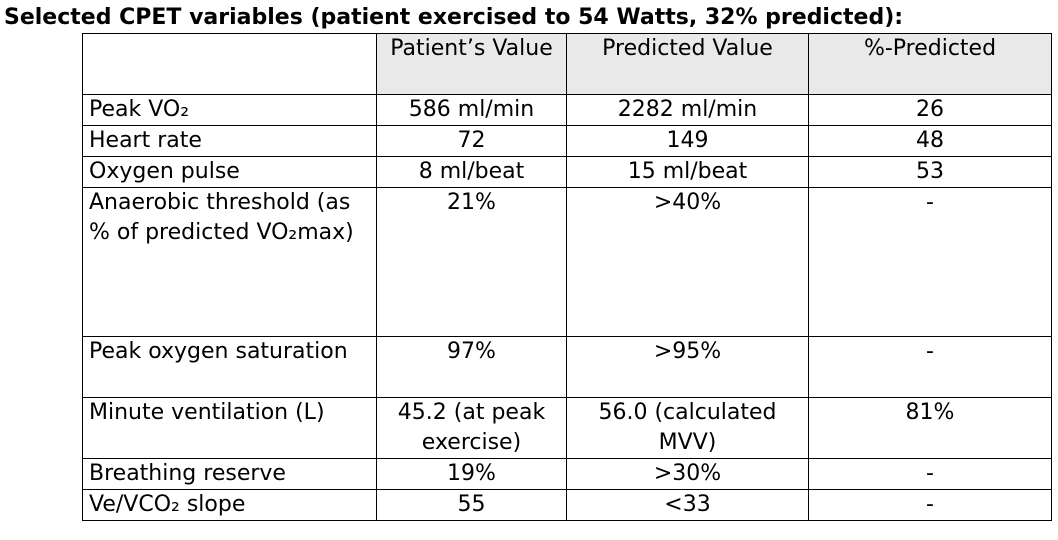 This screenshot has height=540, width=1058. I want to click on table-row: Peak VO₂ 586 ml/min 2282 ml/min 26, so click(567, 110).